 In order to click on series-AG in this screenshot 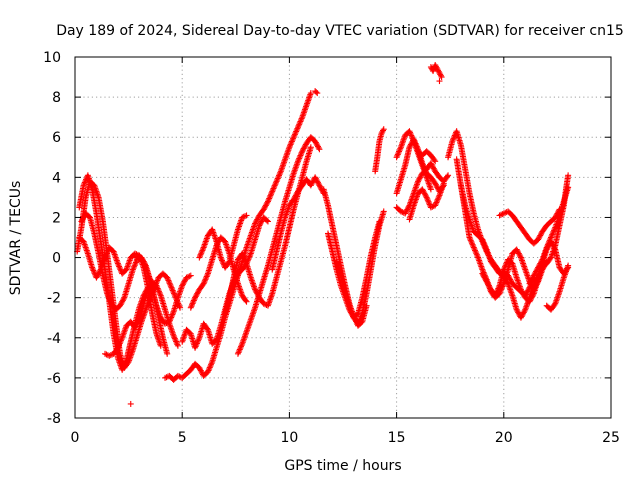, I will do `click(130, 403)`.